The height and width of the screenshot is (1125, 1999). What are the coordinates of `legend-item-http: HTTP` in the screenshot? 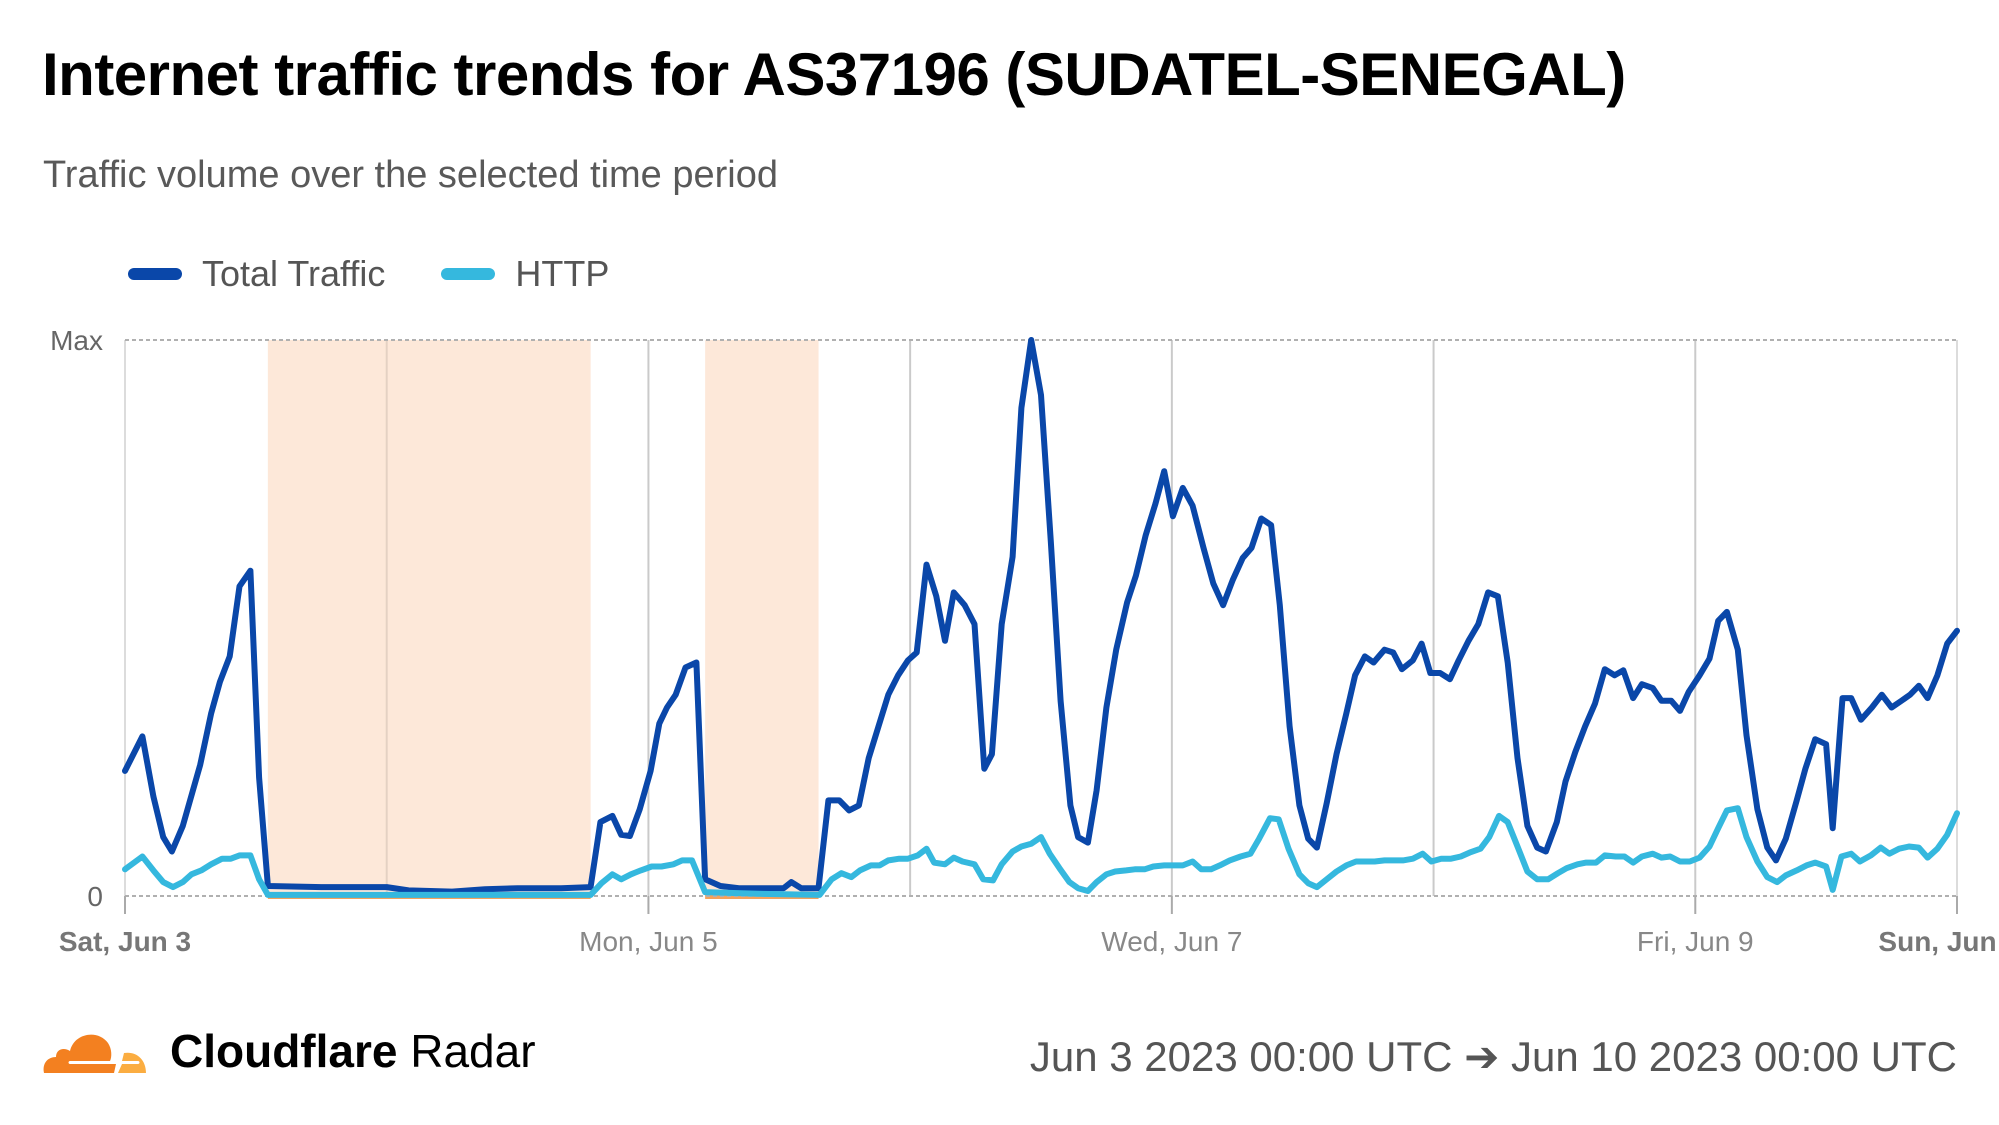 It's located at (525, 274).